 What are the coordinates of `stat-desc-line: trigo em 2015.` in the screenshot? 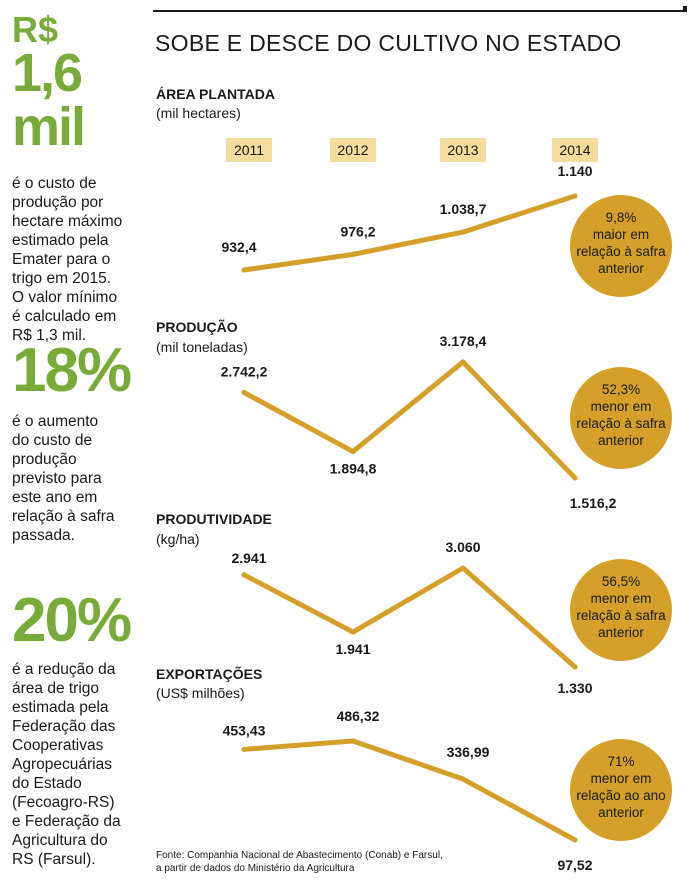 It's located at (62, 278).